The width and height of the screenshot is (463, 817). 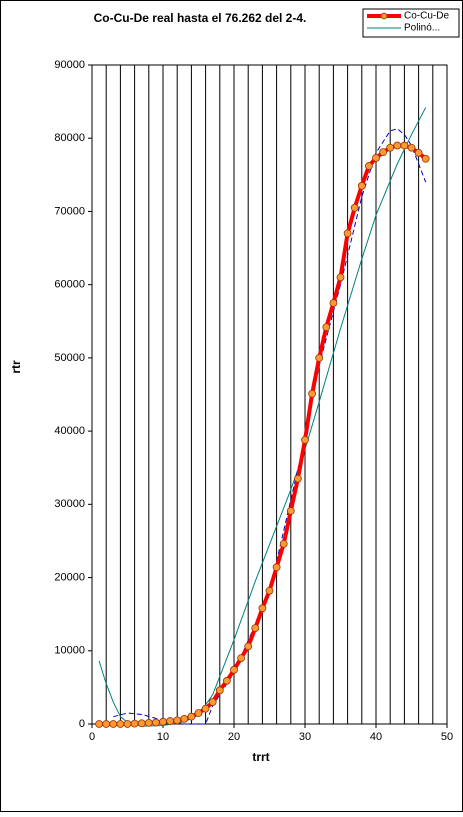 I want to click on y-tick-label: 70000, so click(x=69, y=211).